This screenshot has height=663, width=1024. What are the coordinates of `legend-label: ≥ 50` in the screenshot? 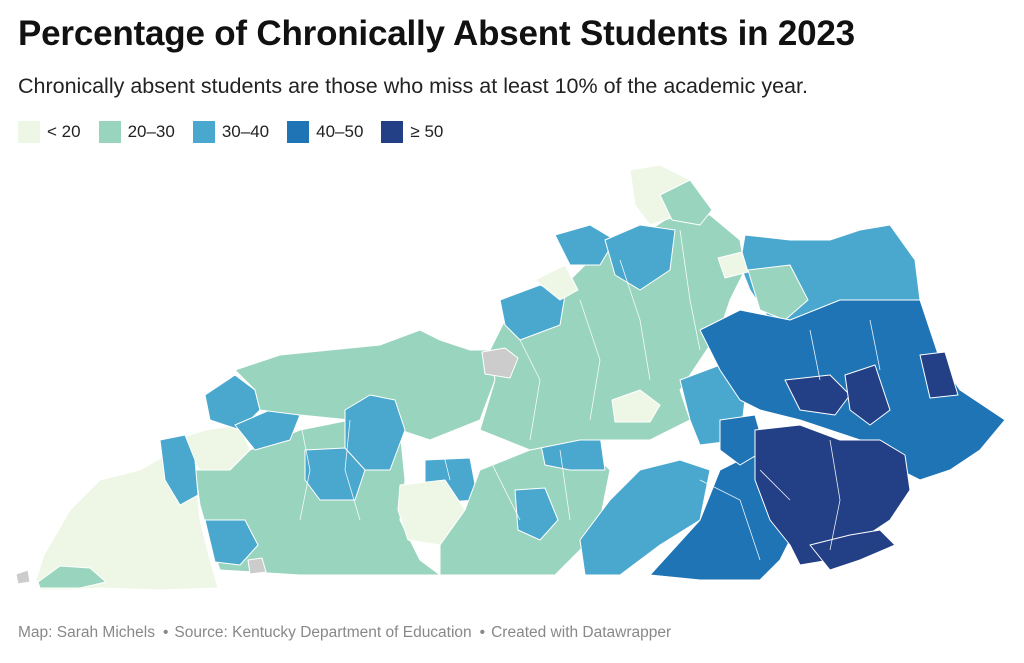 It's located at (427, 131).